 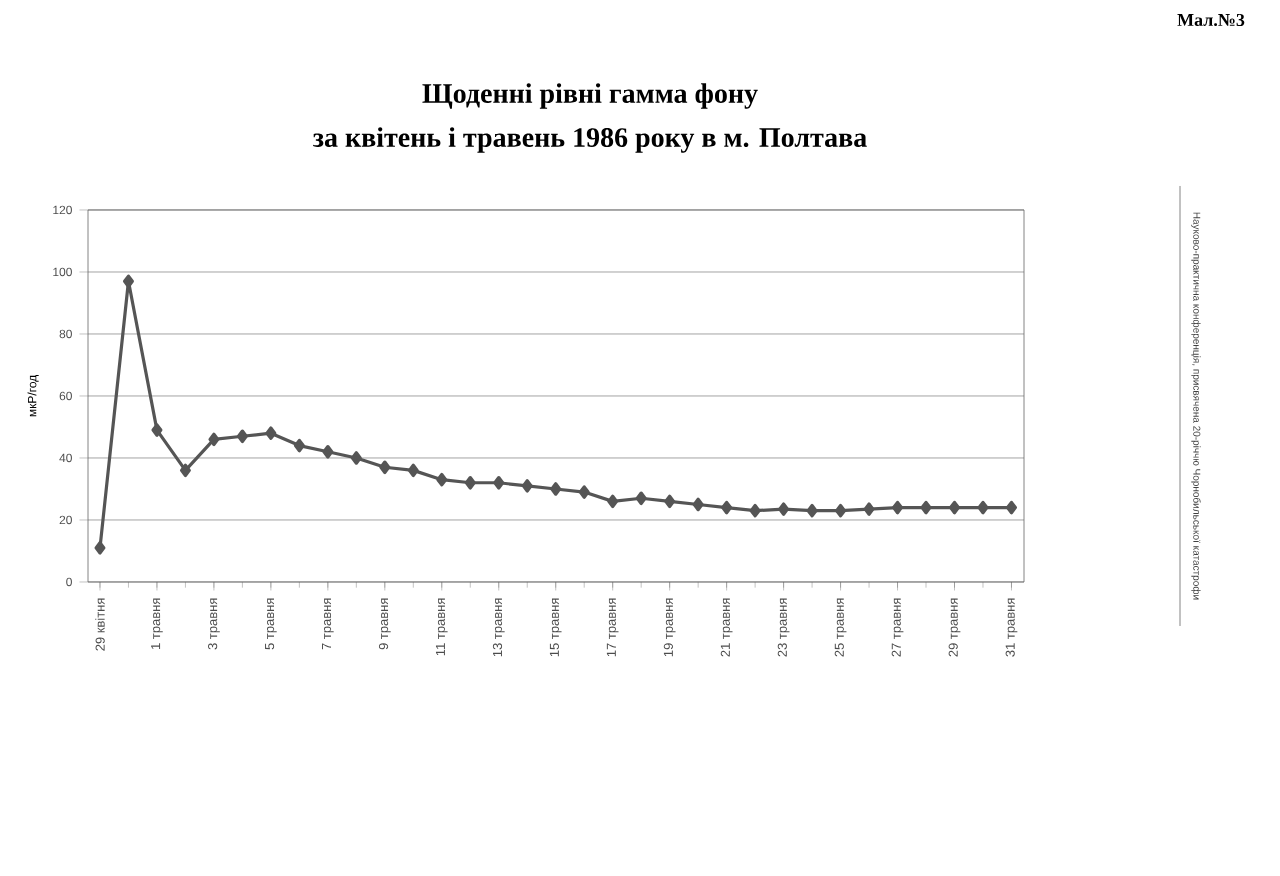 I want to click on text: Мал.№3, so click(x=1211, y=20).